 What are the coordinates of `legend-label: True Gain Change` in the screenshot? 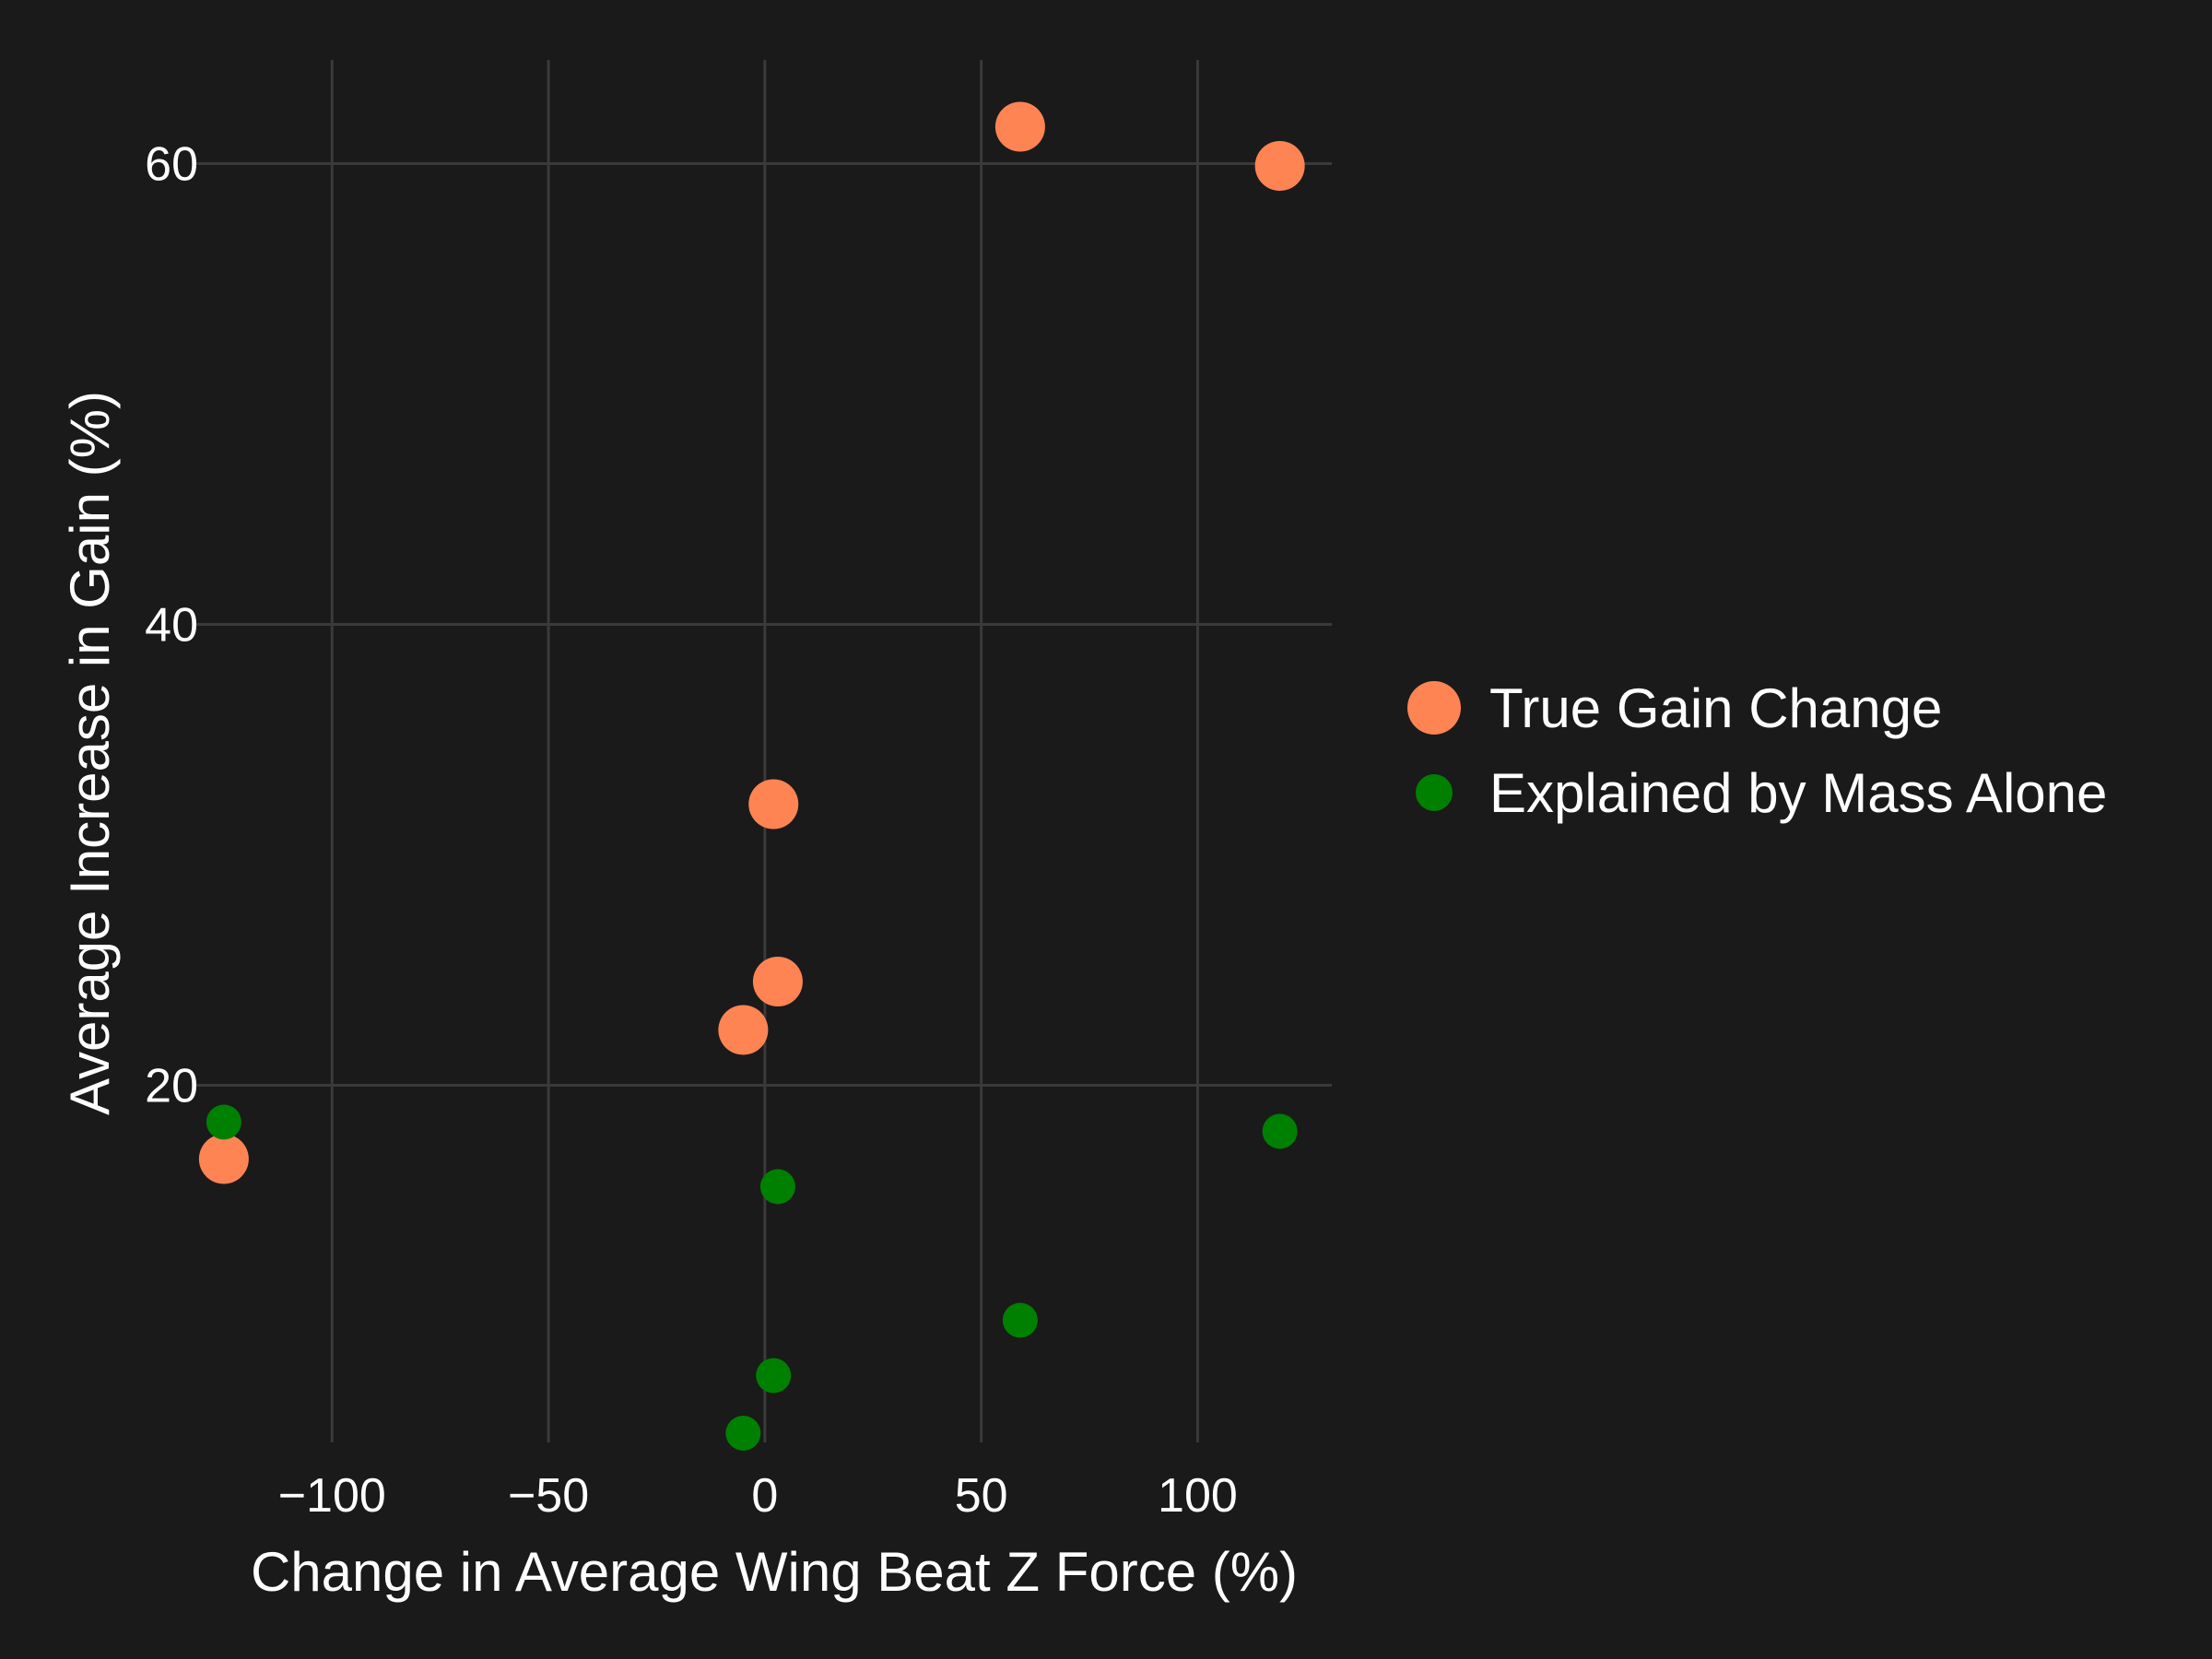 It's located at (1715, 708).